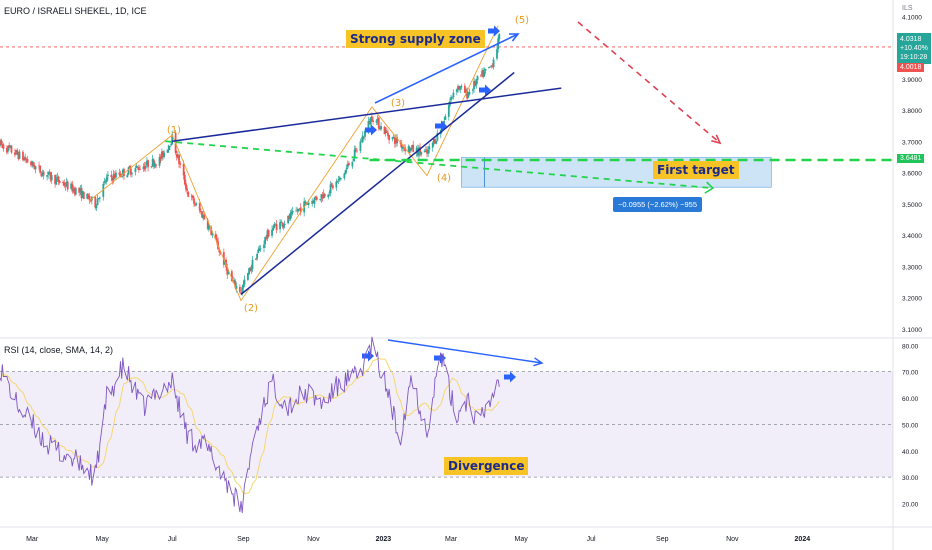 Image resolution: width=932 pixels, height=550 pixels. What do you see at coordinates (494, 31) in the screenshot?
I see `pointer-arrow-icon` at bounding box center [494, 31].